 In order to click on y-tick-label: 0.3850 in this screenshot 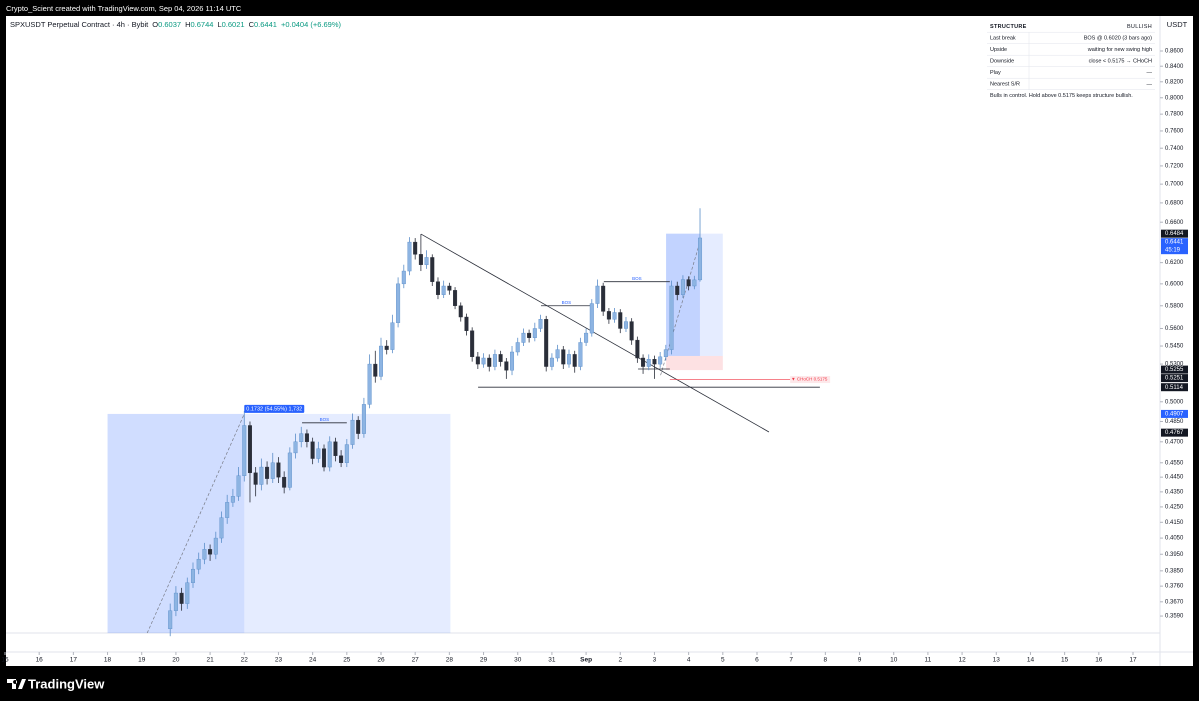, I will do `click(1174, 571)`.